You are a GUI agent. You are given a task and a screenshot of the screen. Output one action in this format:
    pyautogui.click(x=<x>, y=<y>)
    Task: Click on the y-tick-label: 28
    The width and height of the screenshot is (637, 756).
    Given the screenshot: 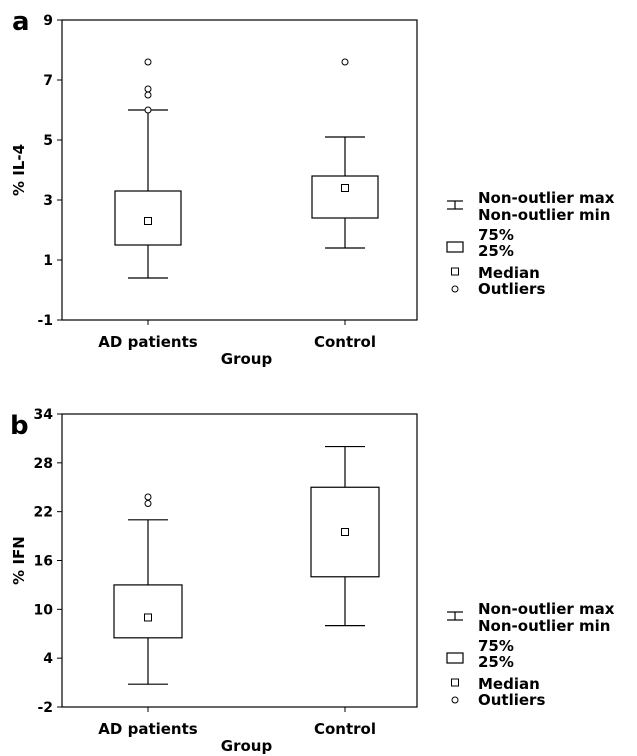 What is the action you would take?
    pyautogui.click(x=43, y=464)
    